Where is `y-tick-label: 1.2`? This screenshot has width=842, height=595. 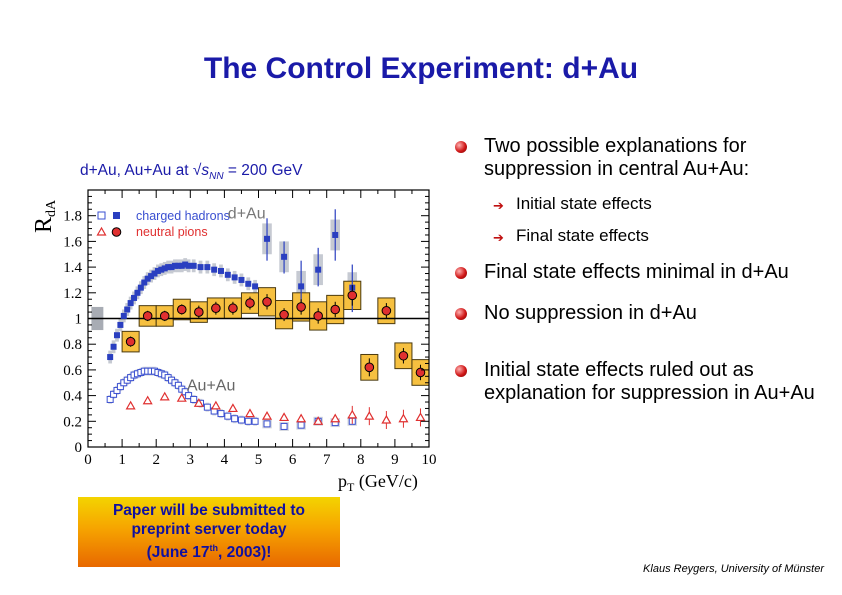
y-tick-label: 1.2 is located at coordinates (72, 294).